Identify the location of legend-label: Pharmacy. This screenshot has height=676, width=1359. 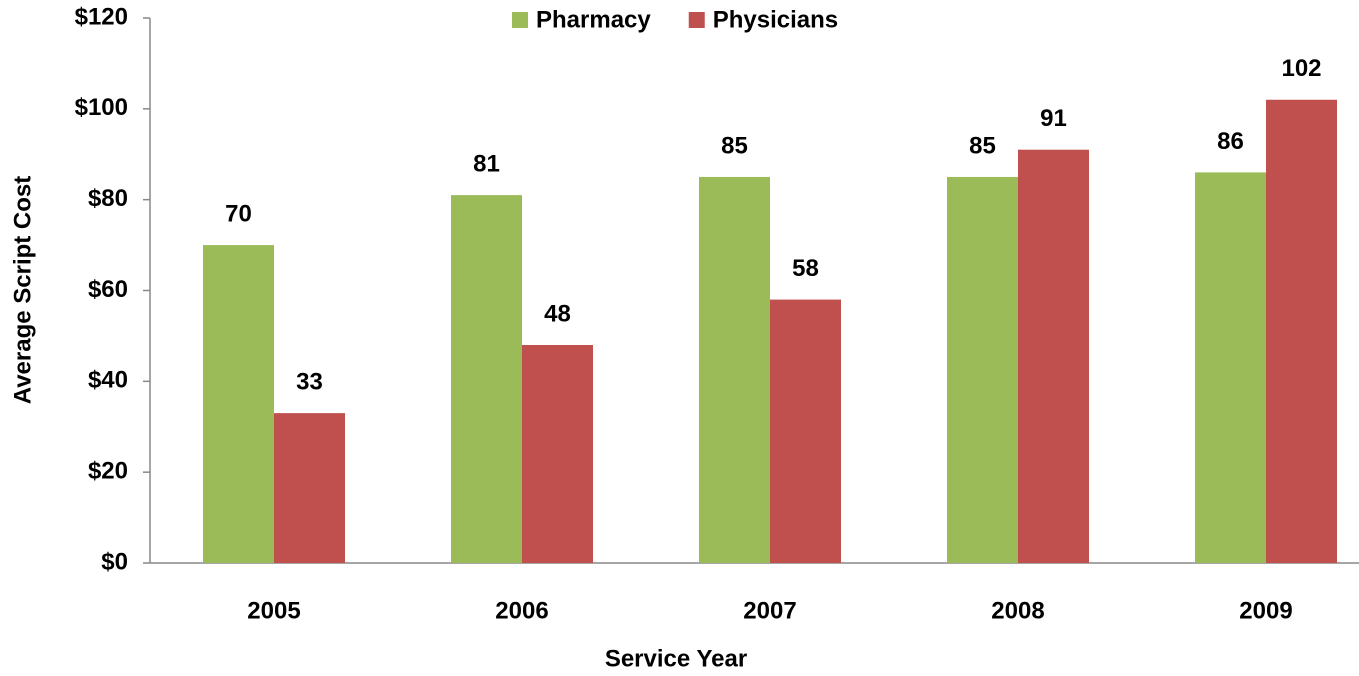
(593, 19).